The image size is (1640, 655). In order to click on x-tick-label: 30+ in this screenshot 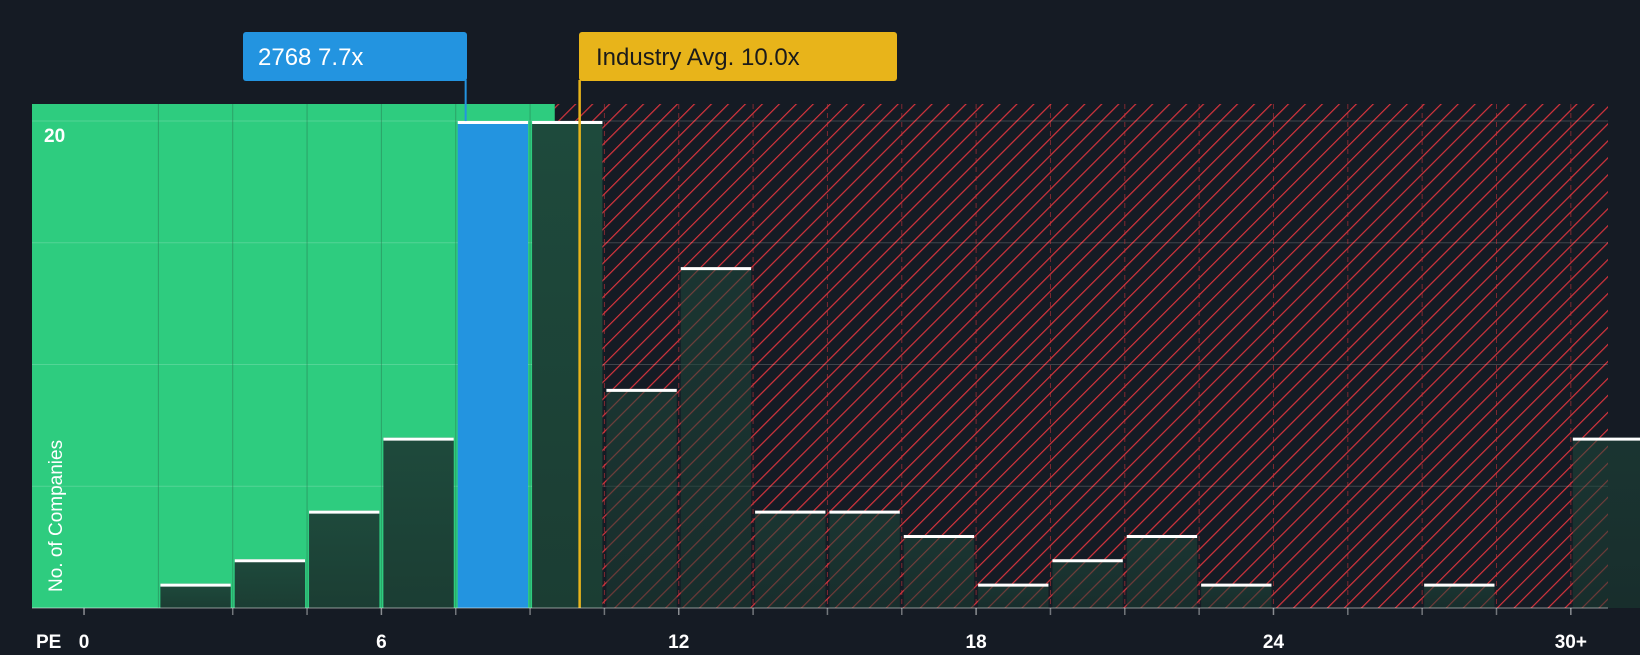, I will do `click(1571, 641)`.